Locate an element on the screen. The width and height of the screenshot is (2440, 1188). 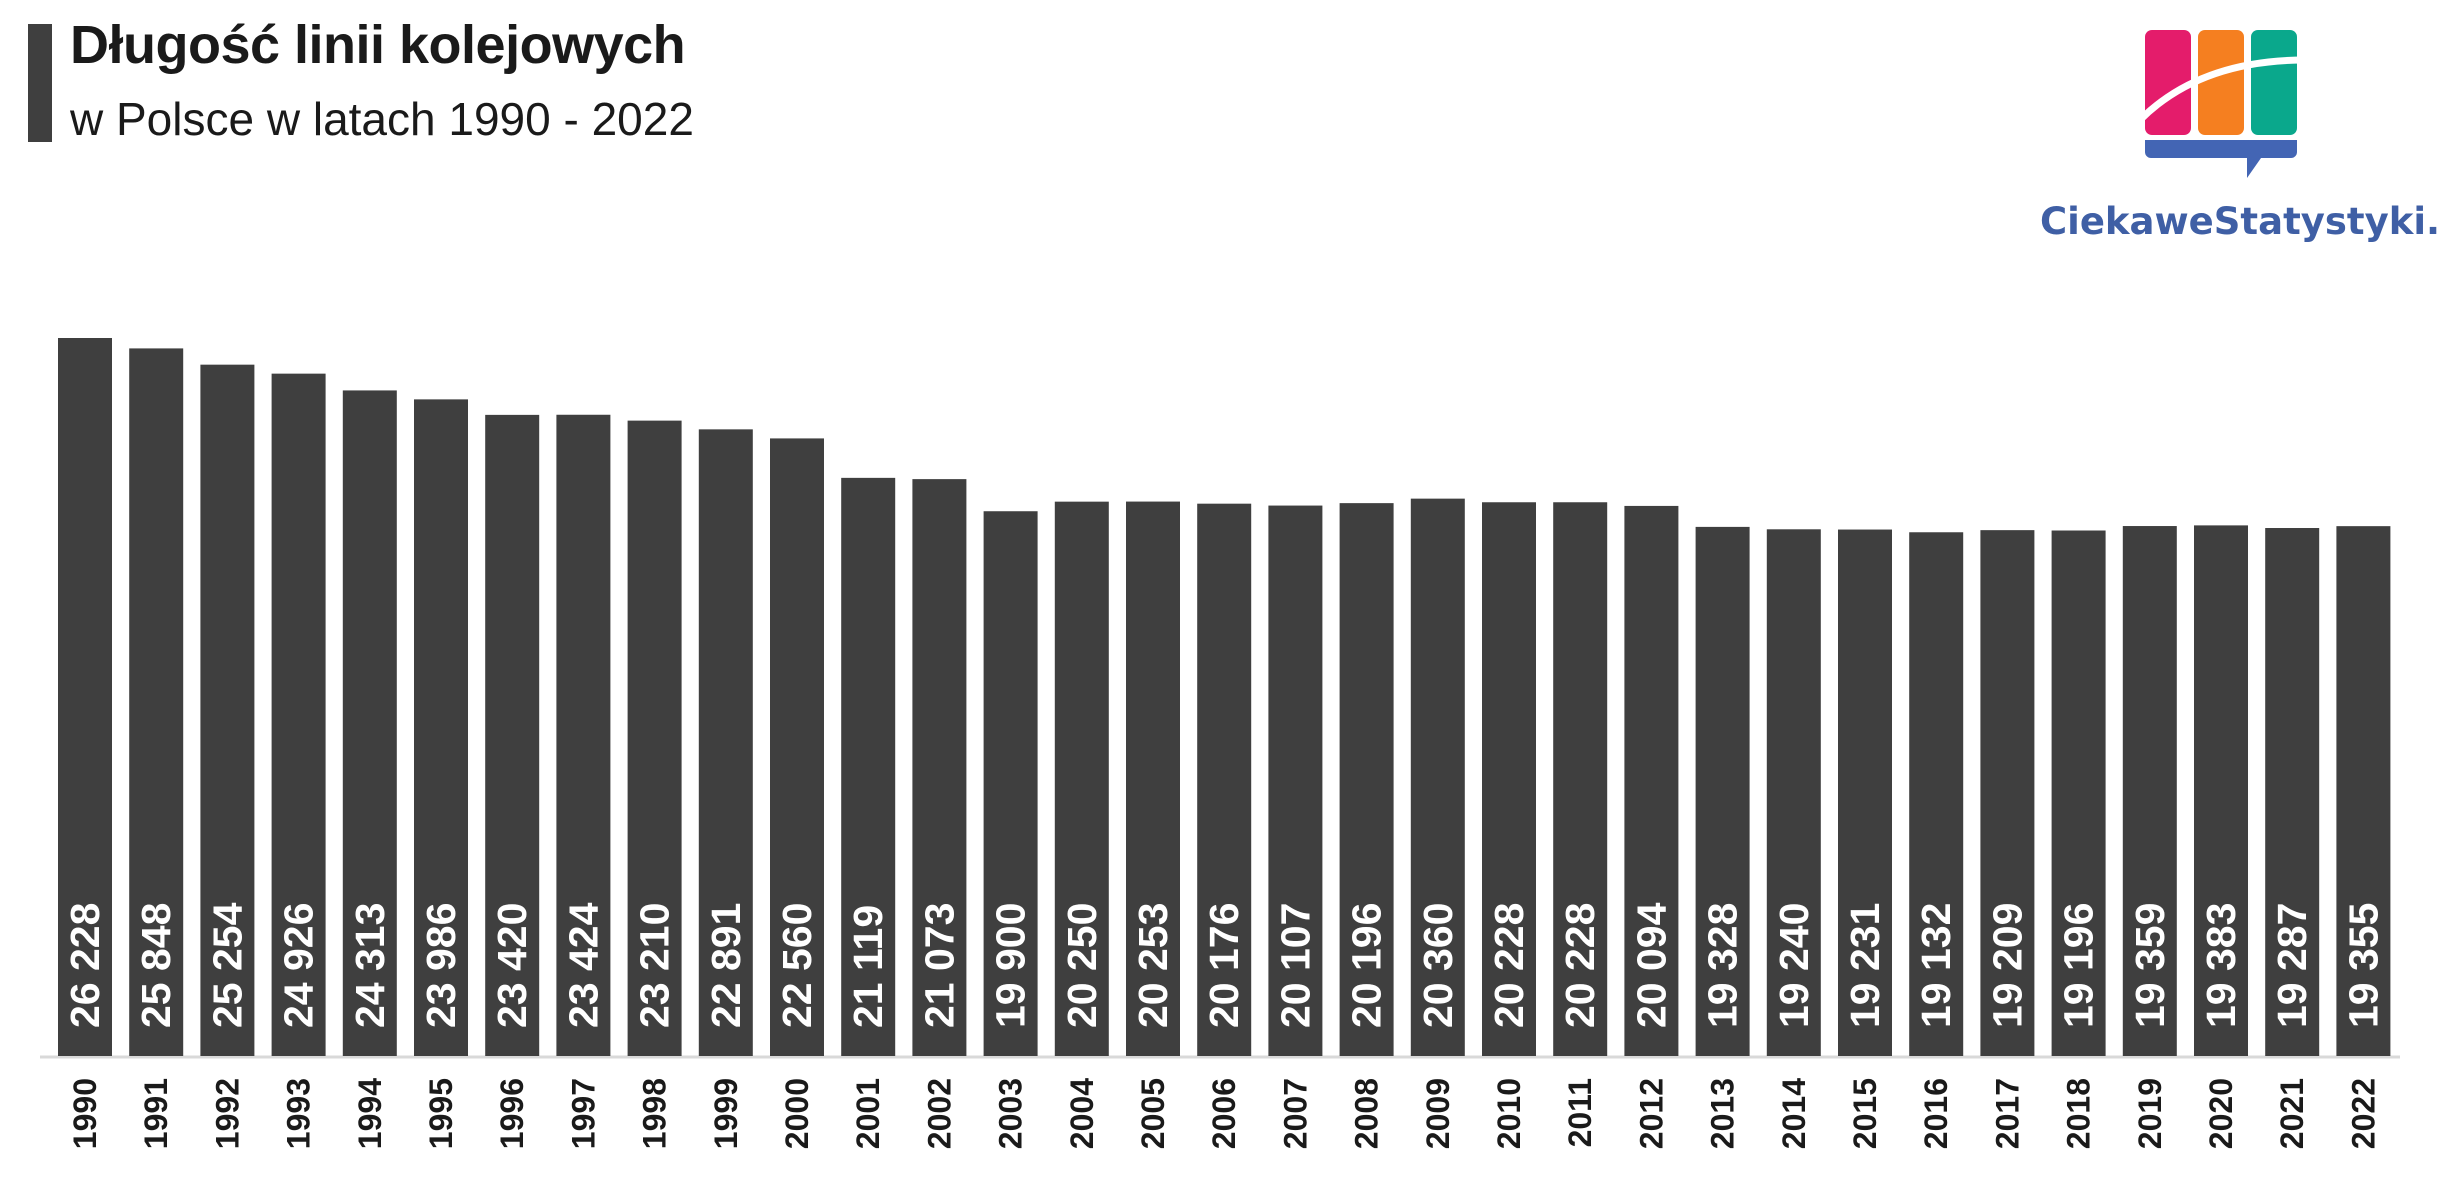
x-tick-label-1990: 1990 is located at coordinates (85, 1113).